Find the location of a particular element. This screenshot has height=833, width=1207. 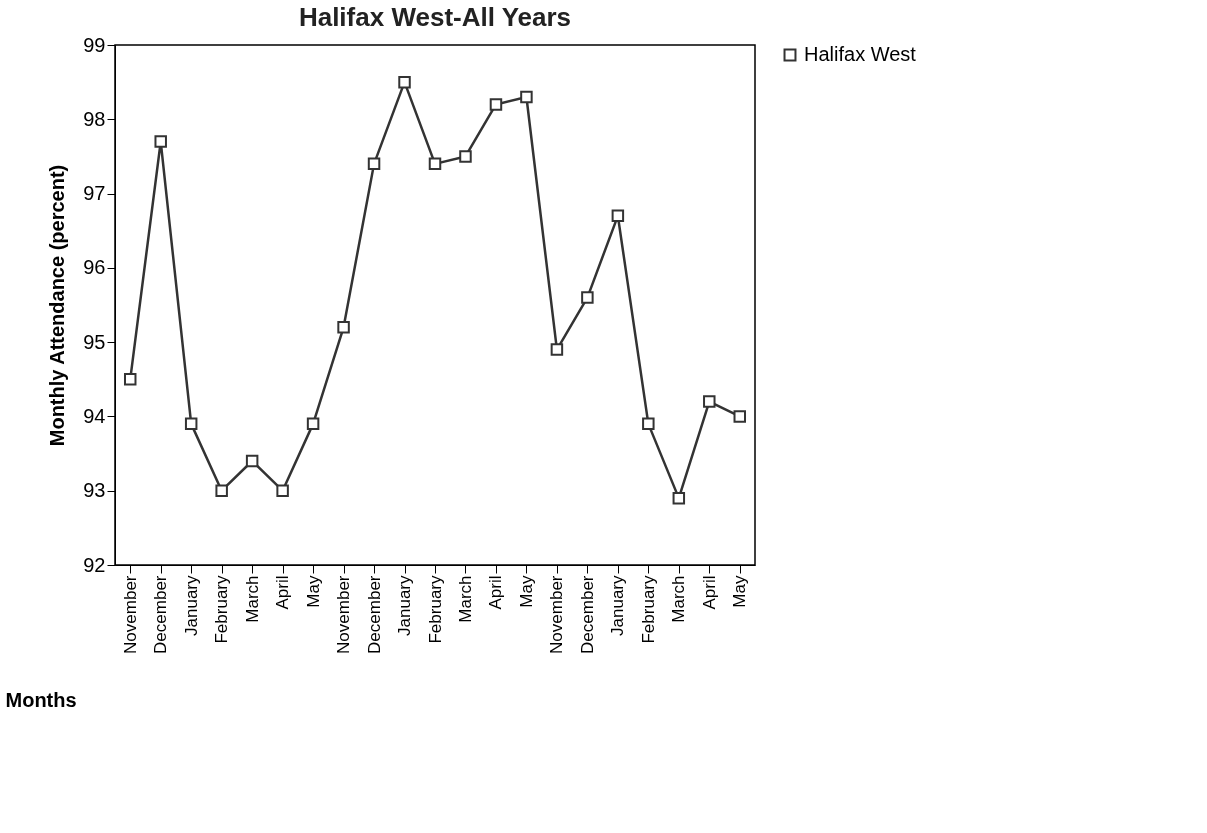

x-axis-title: Months is located at coordinates (41, 699).